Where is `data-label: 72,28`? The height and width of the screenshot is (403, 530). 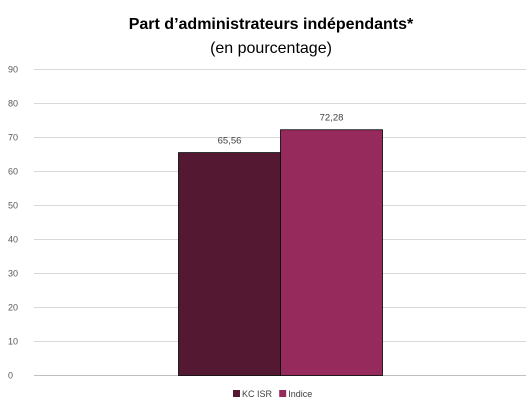
data-label: 72,28 is located at coordinates (332, 118).